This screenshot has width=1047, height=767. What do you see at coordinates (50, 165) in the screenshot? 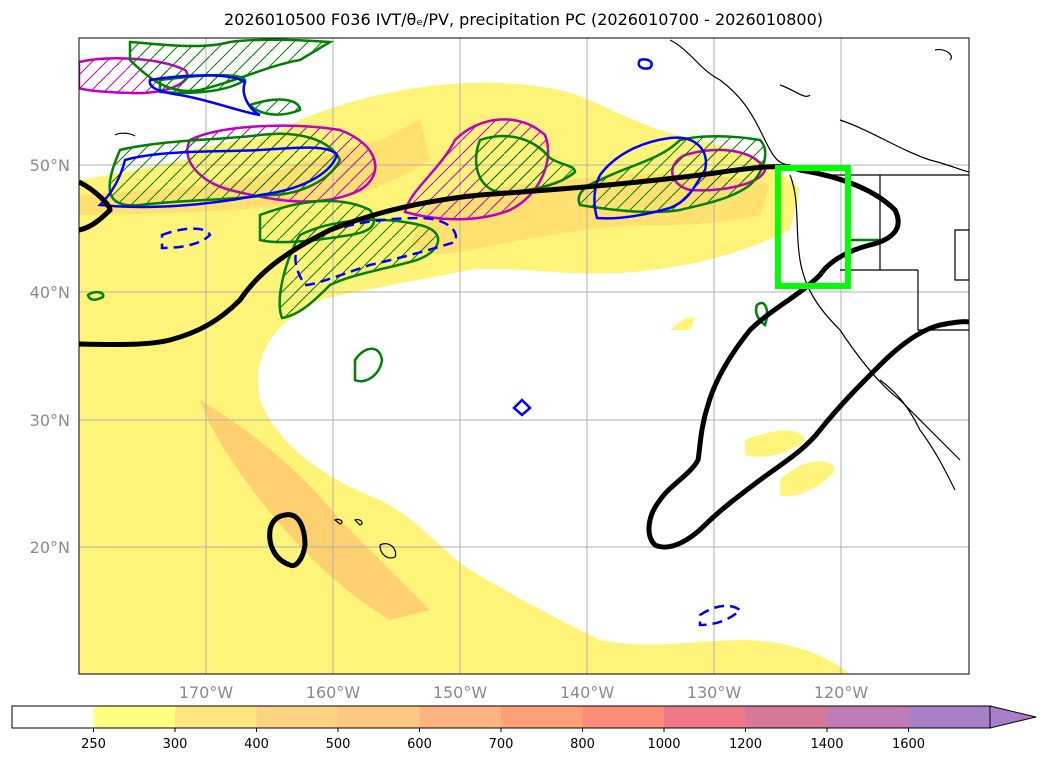
I see `lat-label: 50°N` at bounding box center [50, 165].